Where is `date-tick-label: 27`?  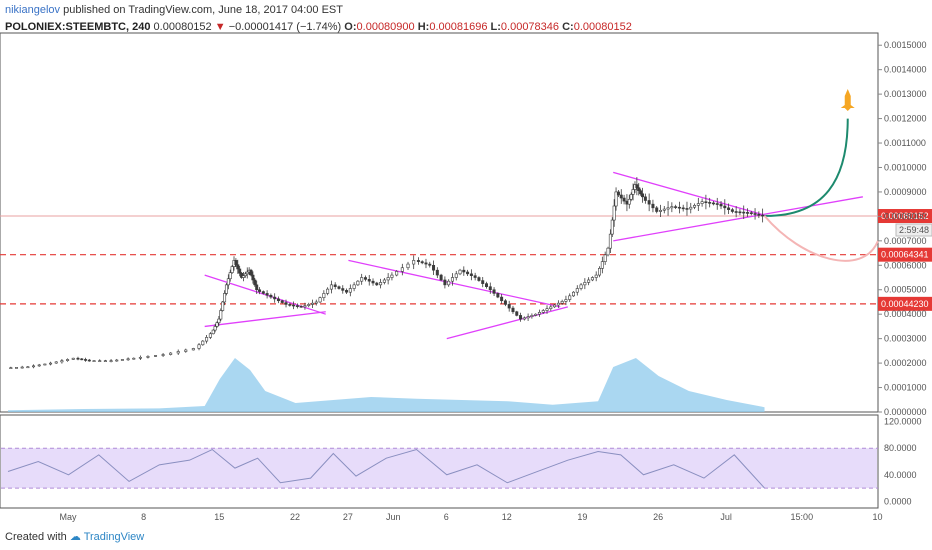
date-tick-label: 27 is located at coordinates (348, 517).